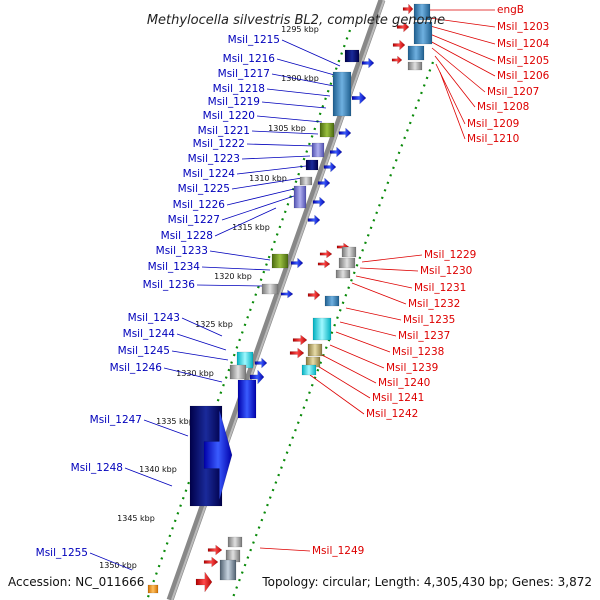 This screenshot has height=600, width=600. Describe the element at coordinates (338, 551) in the screenshot. I see `gene-label-msil-1249: Msil_1249` at that location.